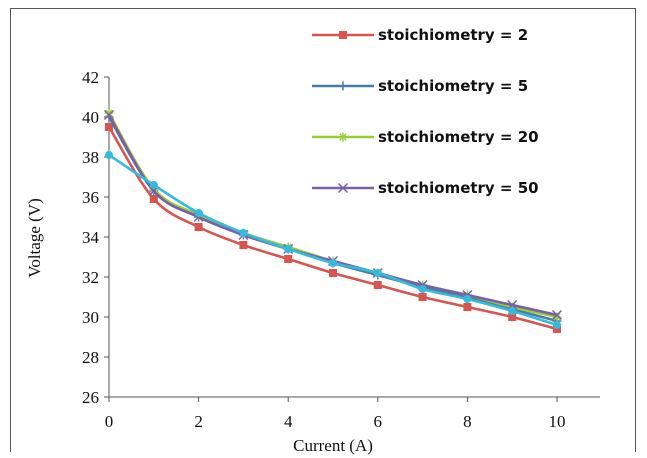  What do you see at coordinates (90, 357) in the screenshot?
I see `y-tick-label: 28` at bounding box center [90, 357].